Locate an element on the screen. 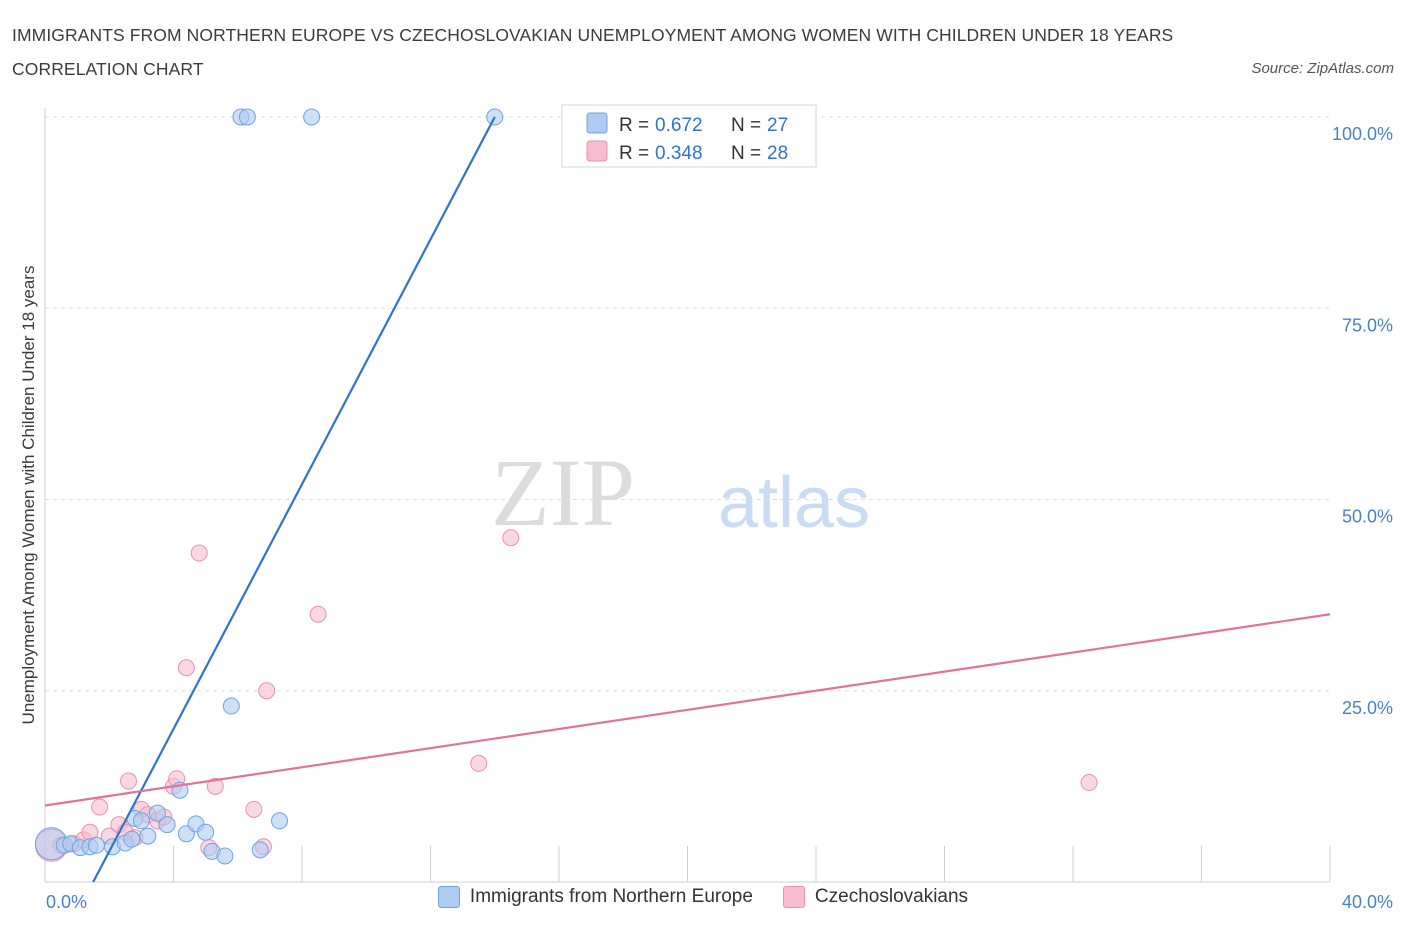 Image resolution: width=1406 pixels, height=930 pixels. y-tick-label: 75.0% is located at coordinates (1367, 325).